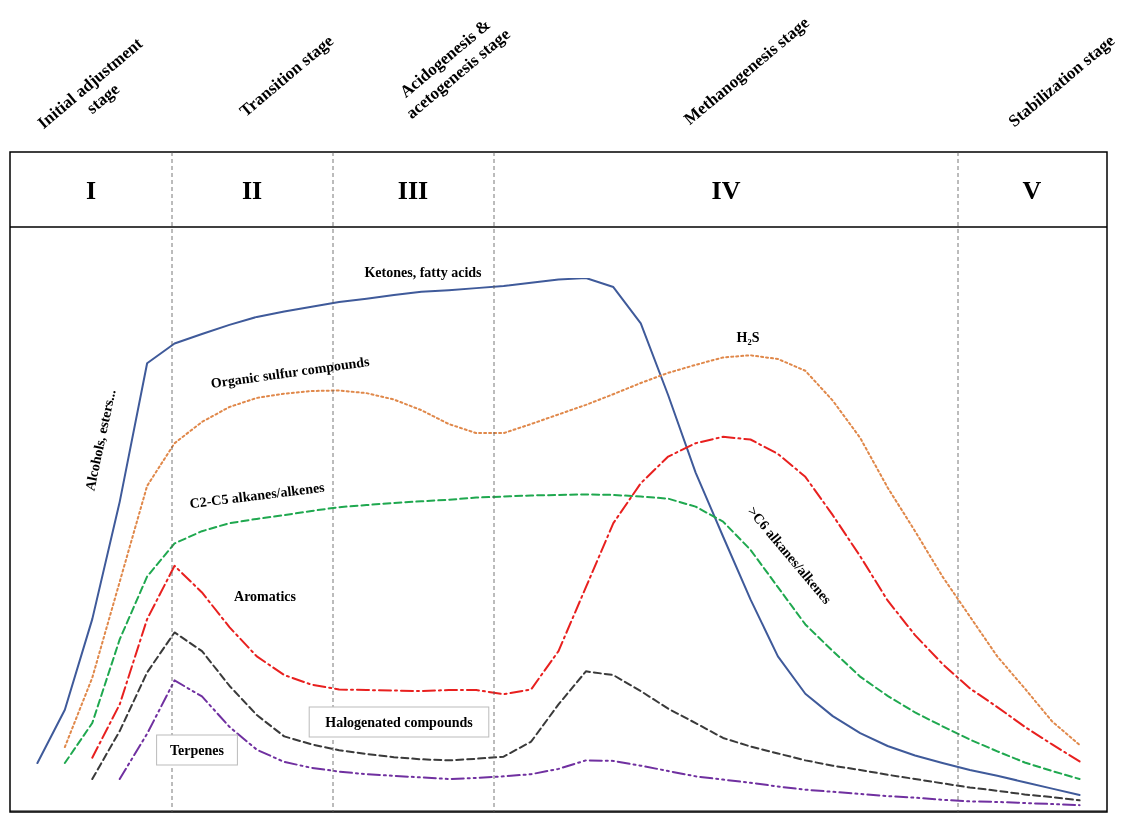  I want to click on text: V, so click(1032, 190).